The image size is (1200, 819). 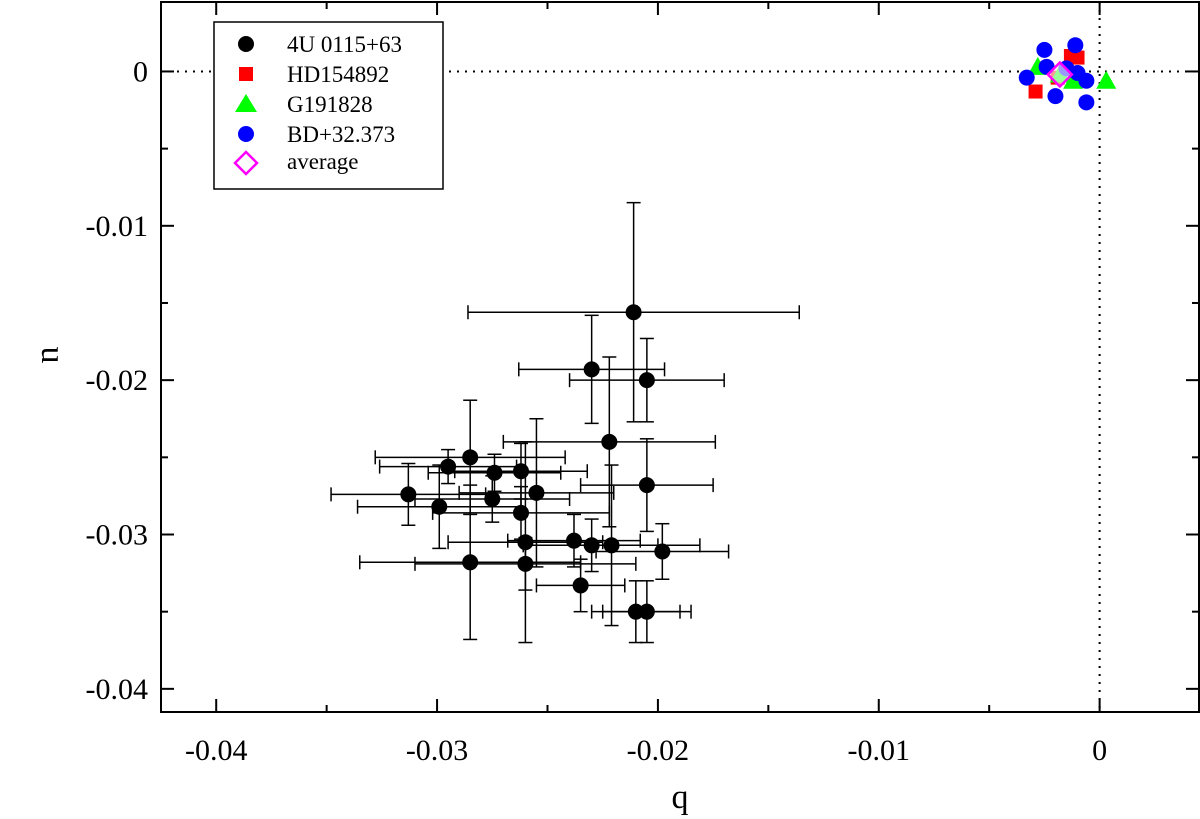 I want to click on legend-item-hd154892: HD154892, so click(x=314, y=74).